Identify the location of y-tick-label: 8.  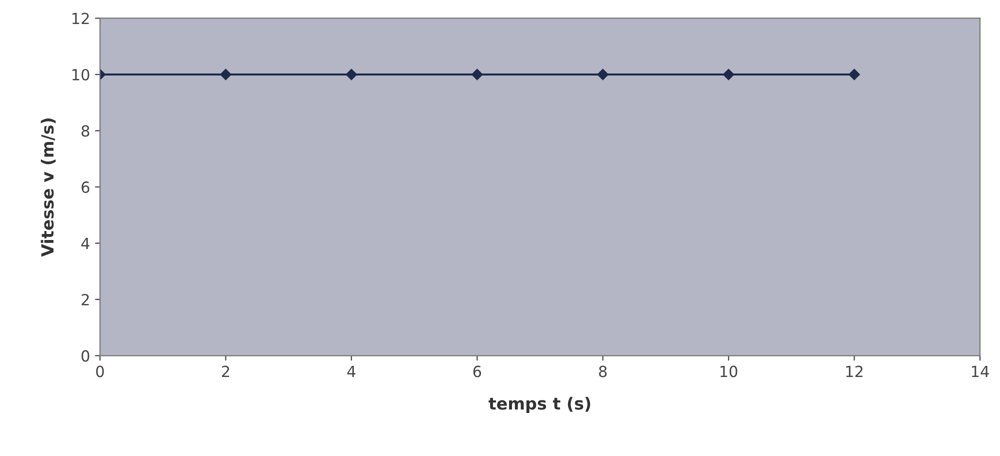
(86, 131).